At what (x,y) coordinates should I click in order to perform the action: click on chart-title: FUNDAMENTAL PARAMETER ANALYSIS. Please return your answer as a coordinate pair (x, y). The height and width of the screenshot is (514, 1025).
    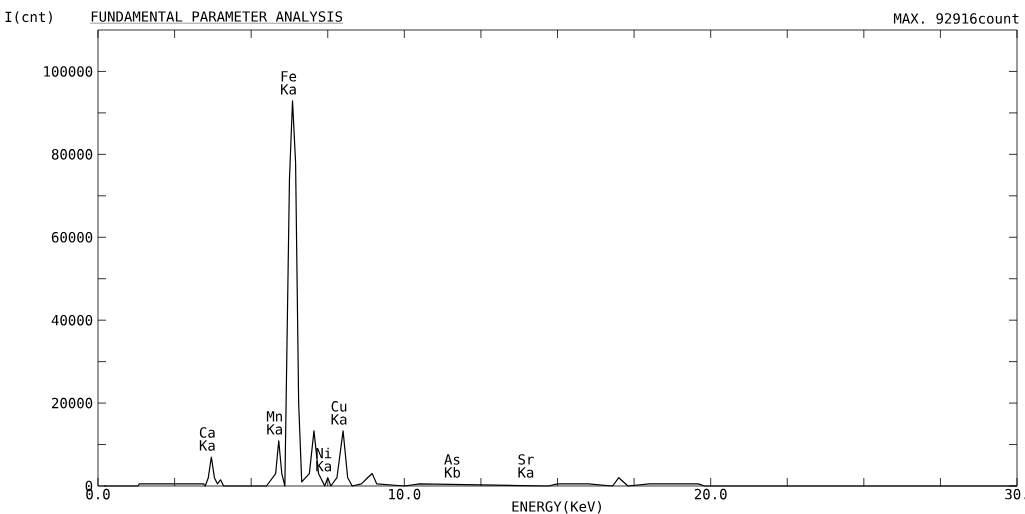
    Looking at the image, I should click on (217, 16).